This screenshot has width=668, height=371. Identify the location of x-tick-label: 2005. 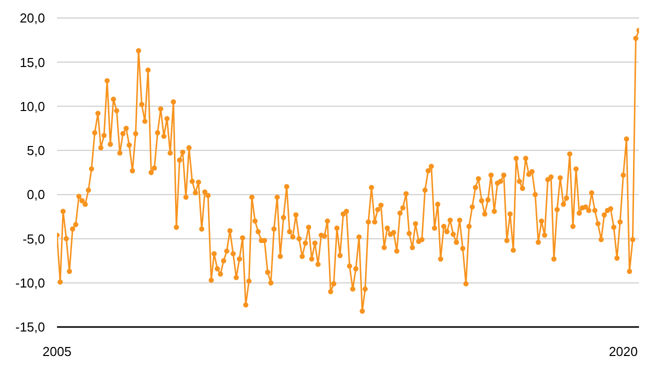
(57, 352).